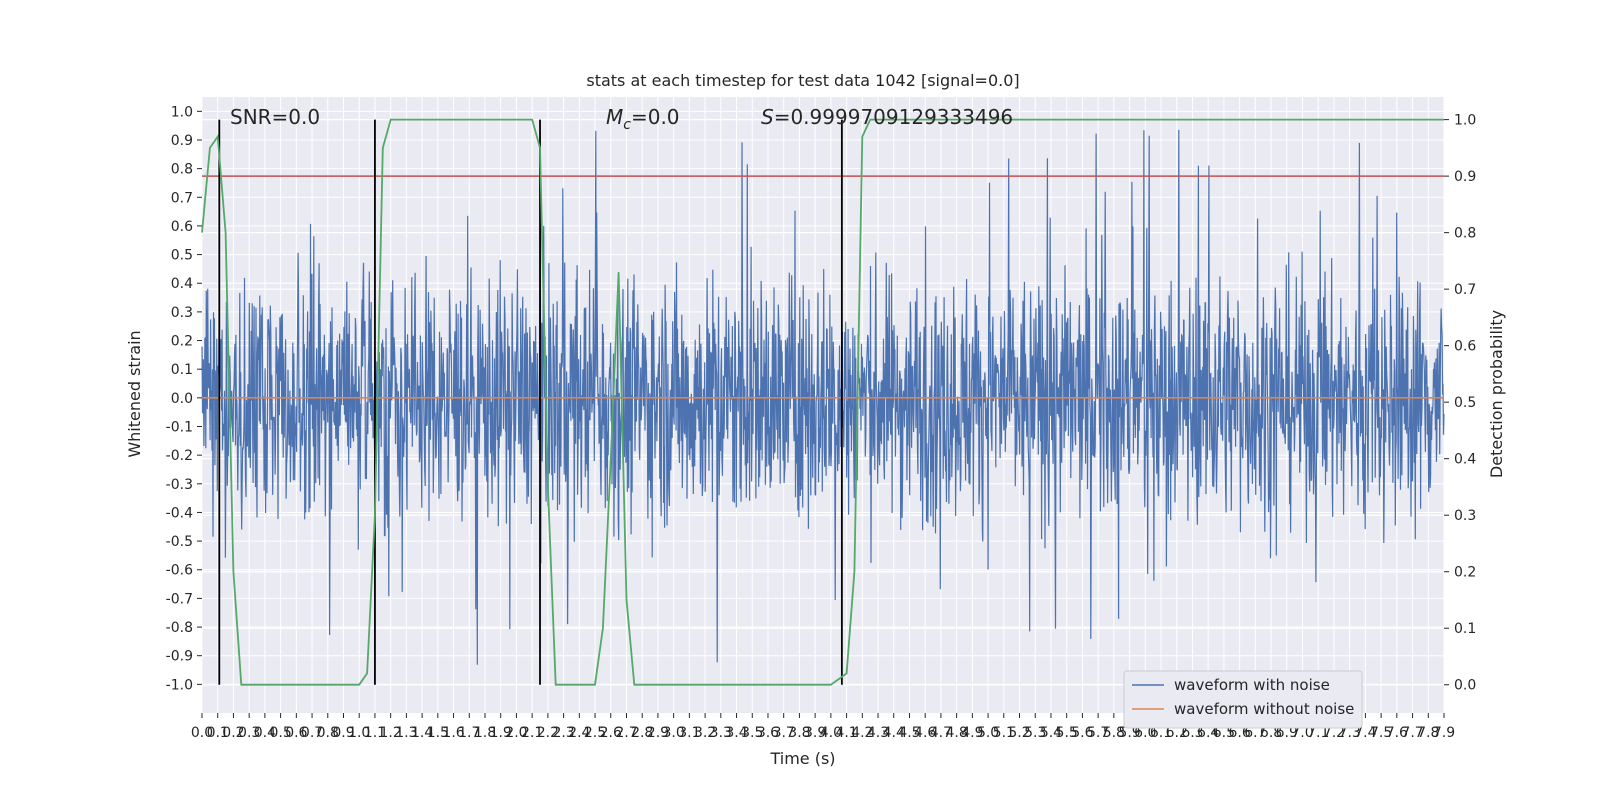 Image resolution: width=1600 pixels, height=800 pixels. What do you see at coordinates (721, 733) in the screenshot?
I see `x-tick-label: 3.3` at bounding box center [721, 733].